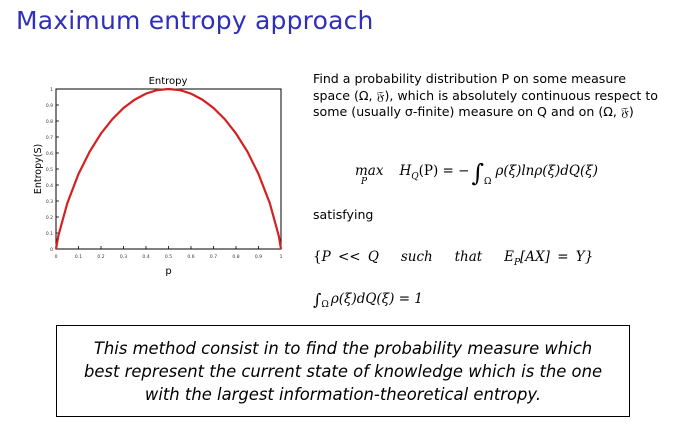 This screenshot has height=429, width=682. Describe the element at coordinates (517, 263) in the screenshot. I see `expectation-subscript: P` at that location.